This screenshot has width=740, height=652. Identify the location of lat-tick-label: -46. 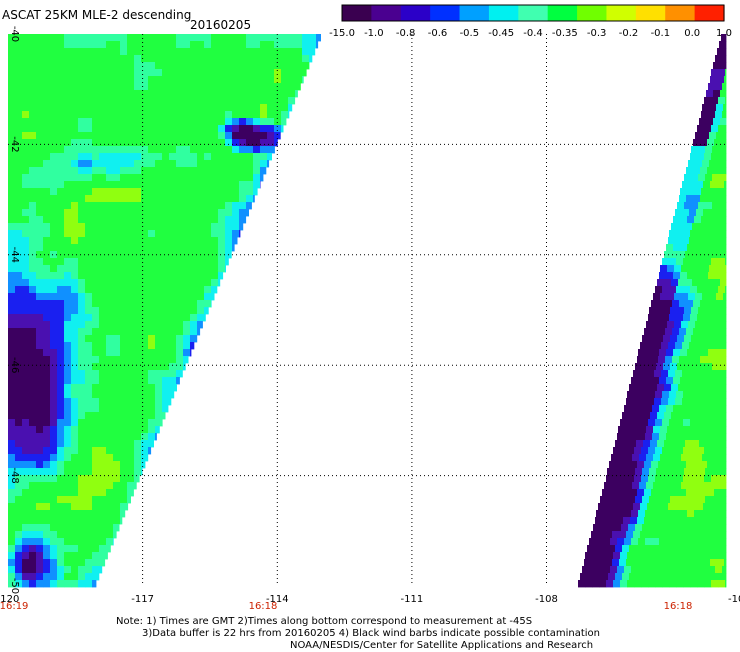
(14, 365).